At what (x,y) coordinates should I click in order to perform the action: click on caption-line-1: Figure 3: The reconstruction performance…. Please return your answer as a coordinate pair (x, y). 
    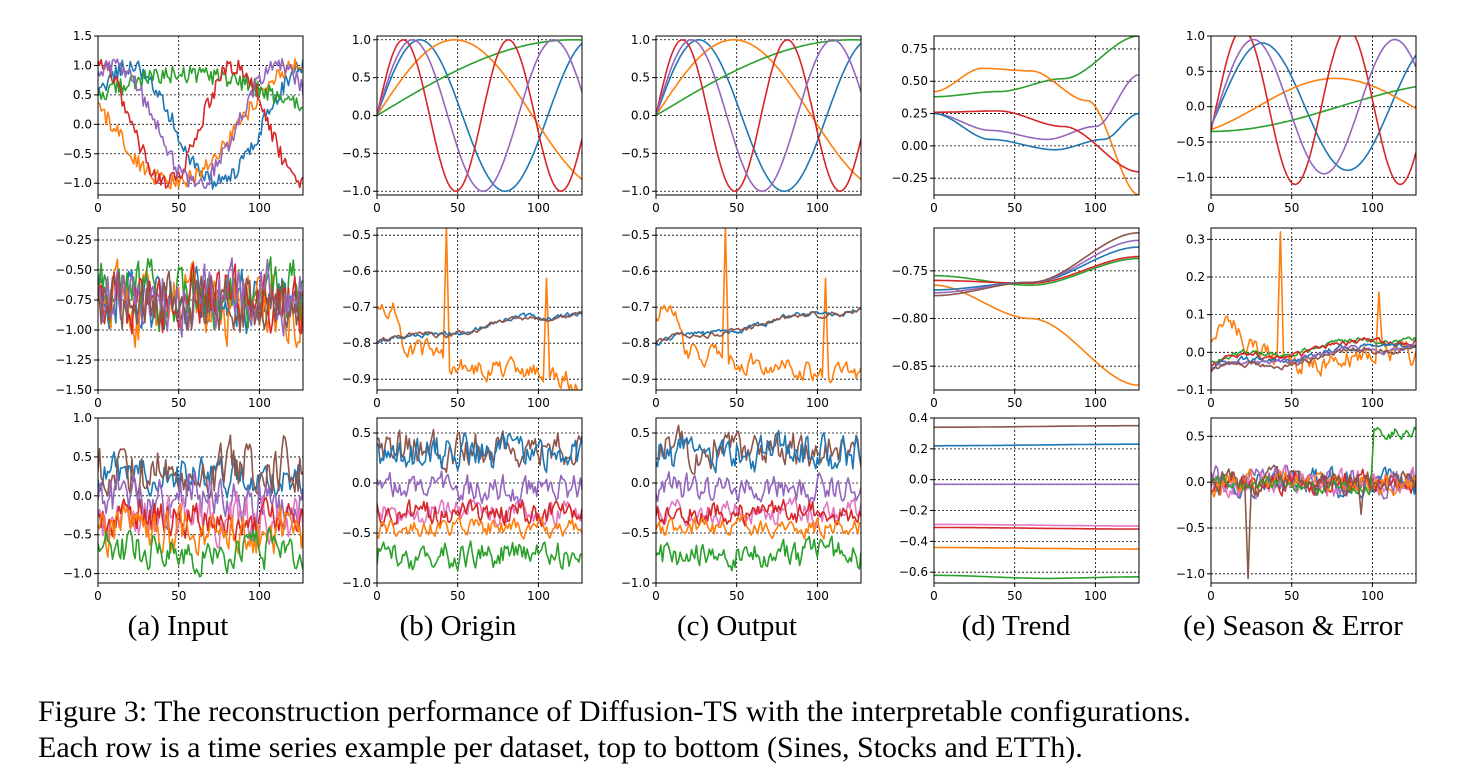
    Looking at the image, I should click on (614, 711).